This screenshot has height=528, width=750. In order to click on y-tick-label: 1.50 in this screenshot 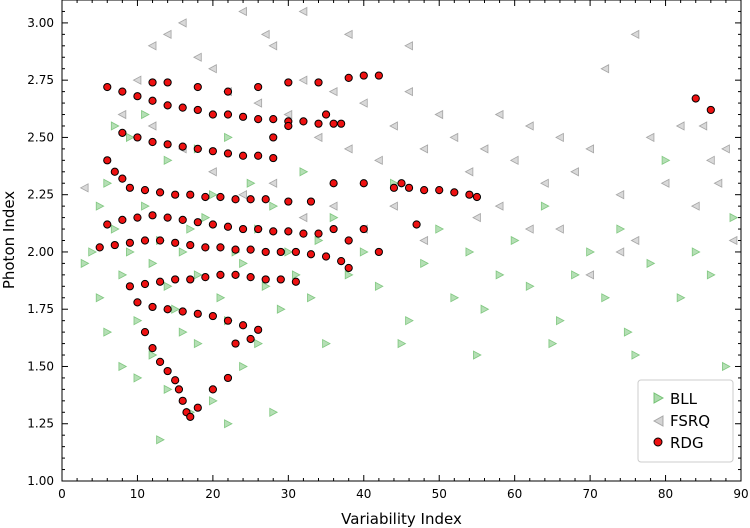, I will do `click(40, 366)`.